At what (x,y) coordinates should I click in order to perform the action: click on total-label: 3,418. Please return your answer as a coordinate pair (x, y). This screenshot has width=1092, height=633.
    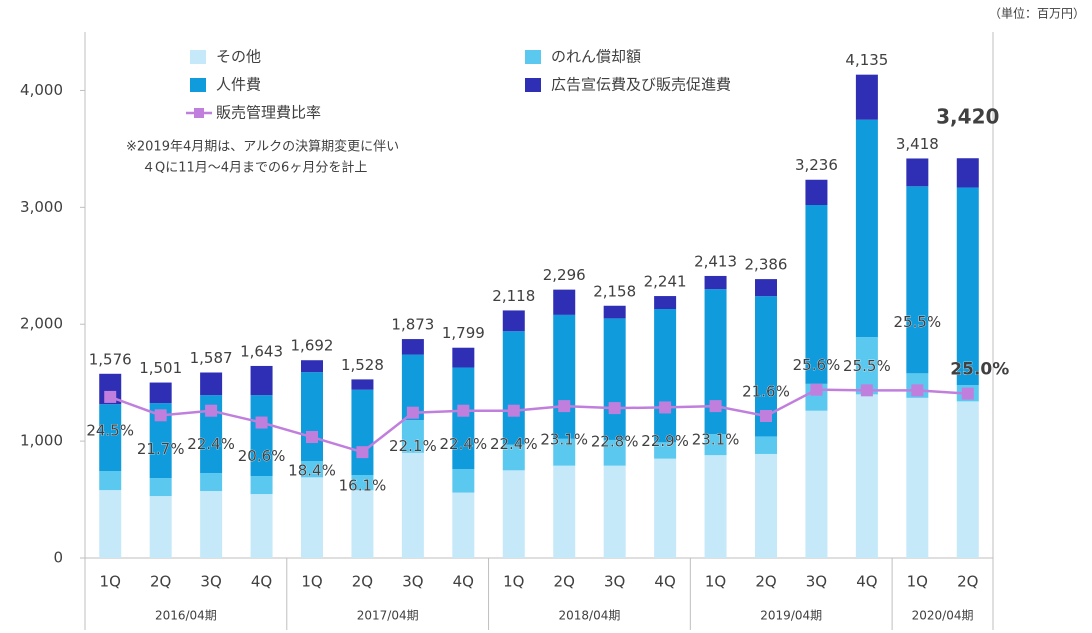
    Looking at the image, I should click on (917, 144).